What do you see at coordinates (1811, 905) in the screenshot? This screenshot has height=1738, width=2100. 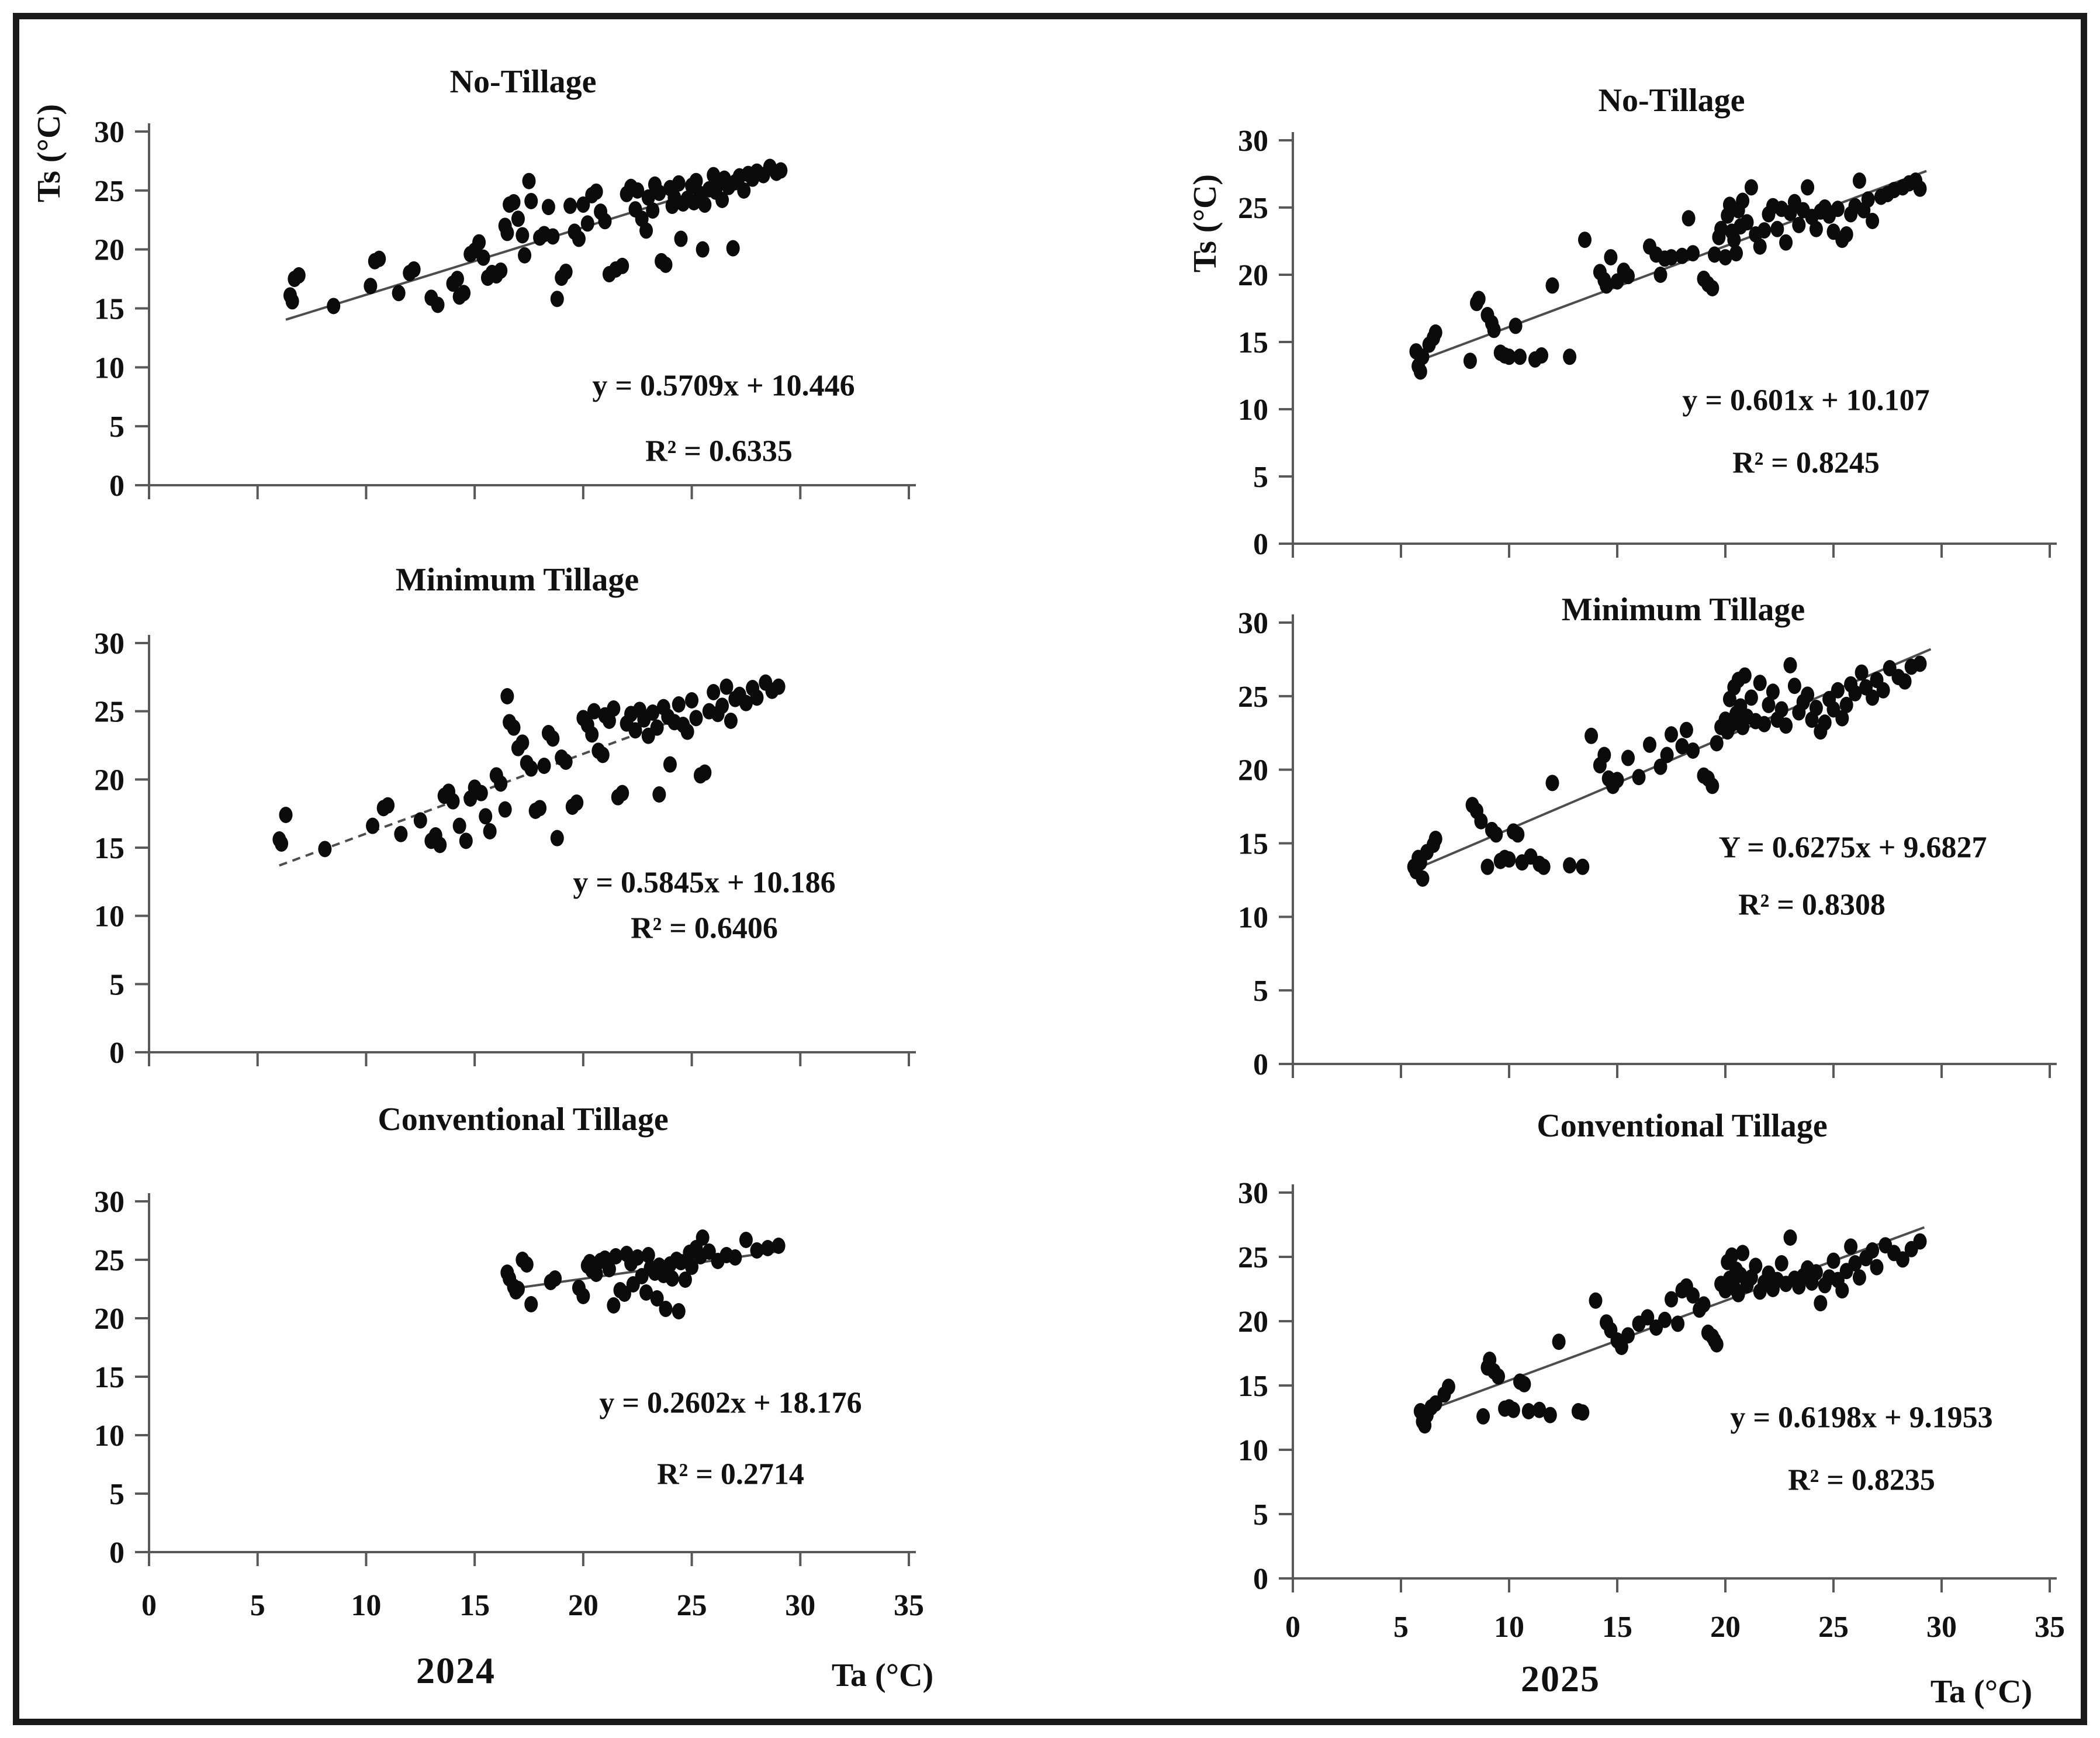 I see `r-squared-value: R² = 0.8308` at bounding box center [1811, 905].